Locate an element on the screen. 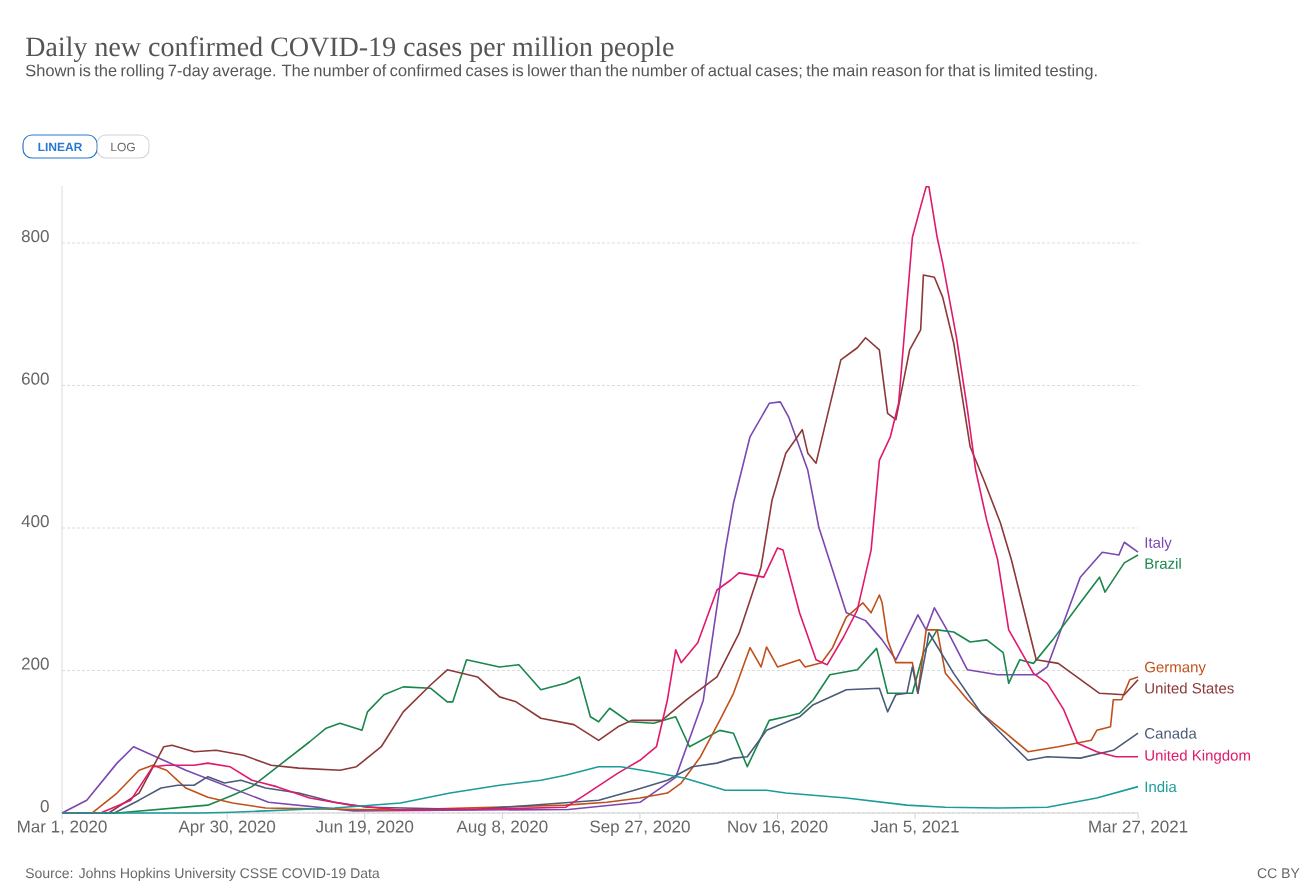 The width and height of the screenshot is (1304, 891). series-label: Germany is located at coordinates (1175, 668).